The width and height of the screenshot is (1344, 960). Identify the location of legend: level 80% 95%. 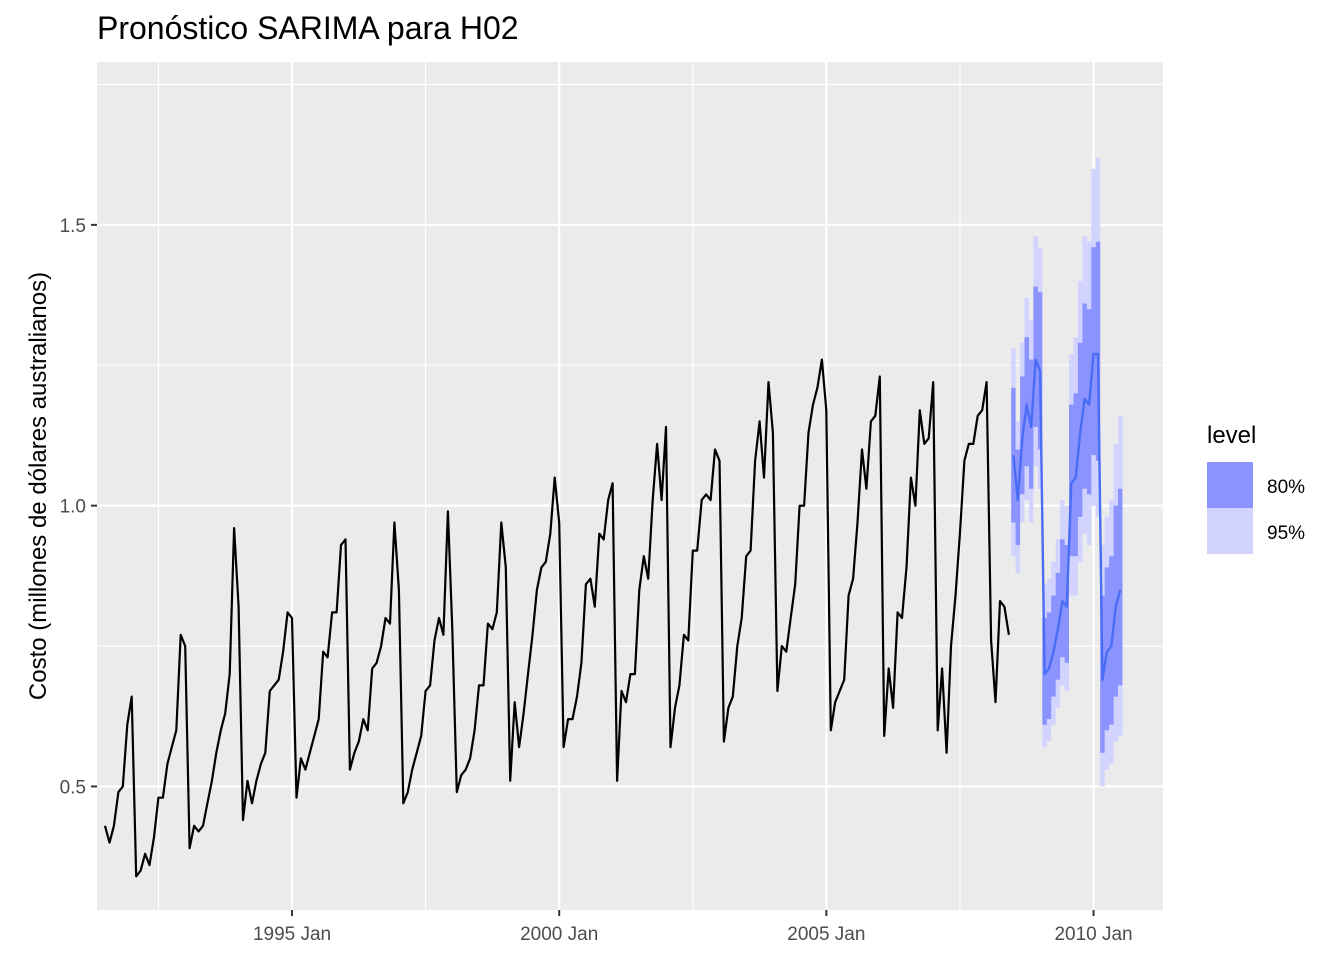
(1256, 488).